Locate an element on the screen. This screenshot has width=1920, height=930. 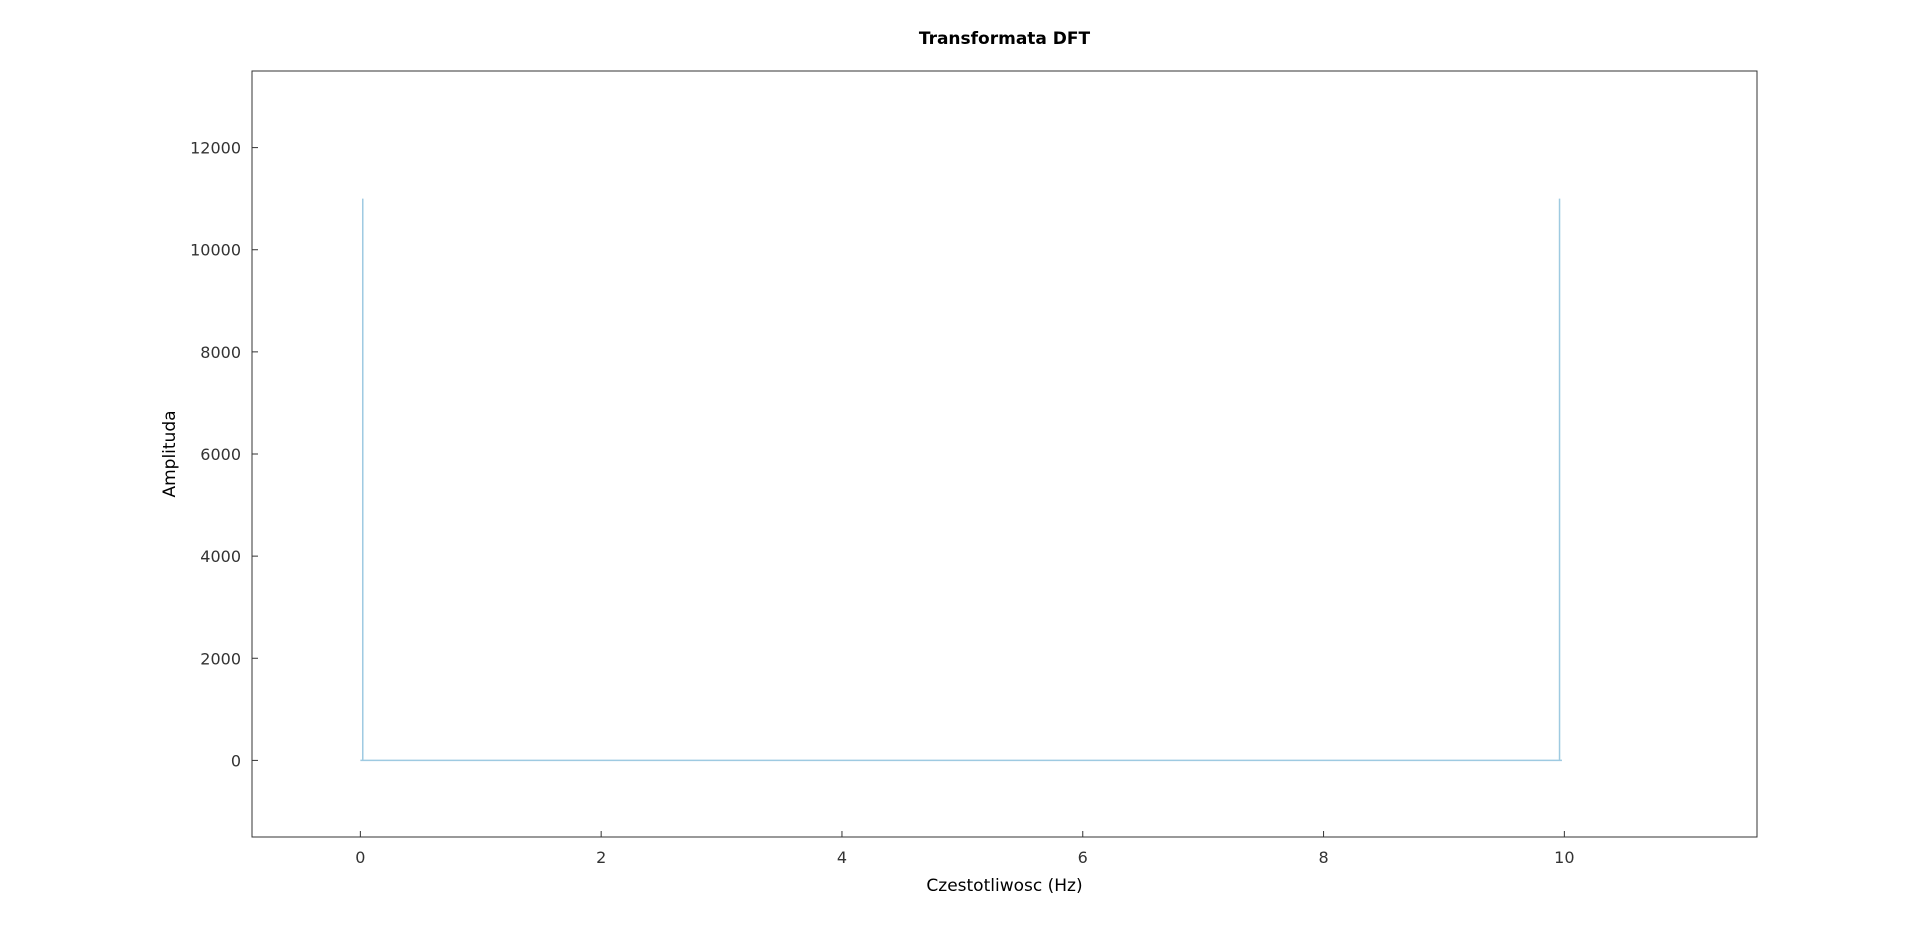
x-tick-label: 6 is located at coordinates (1083, 857).